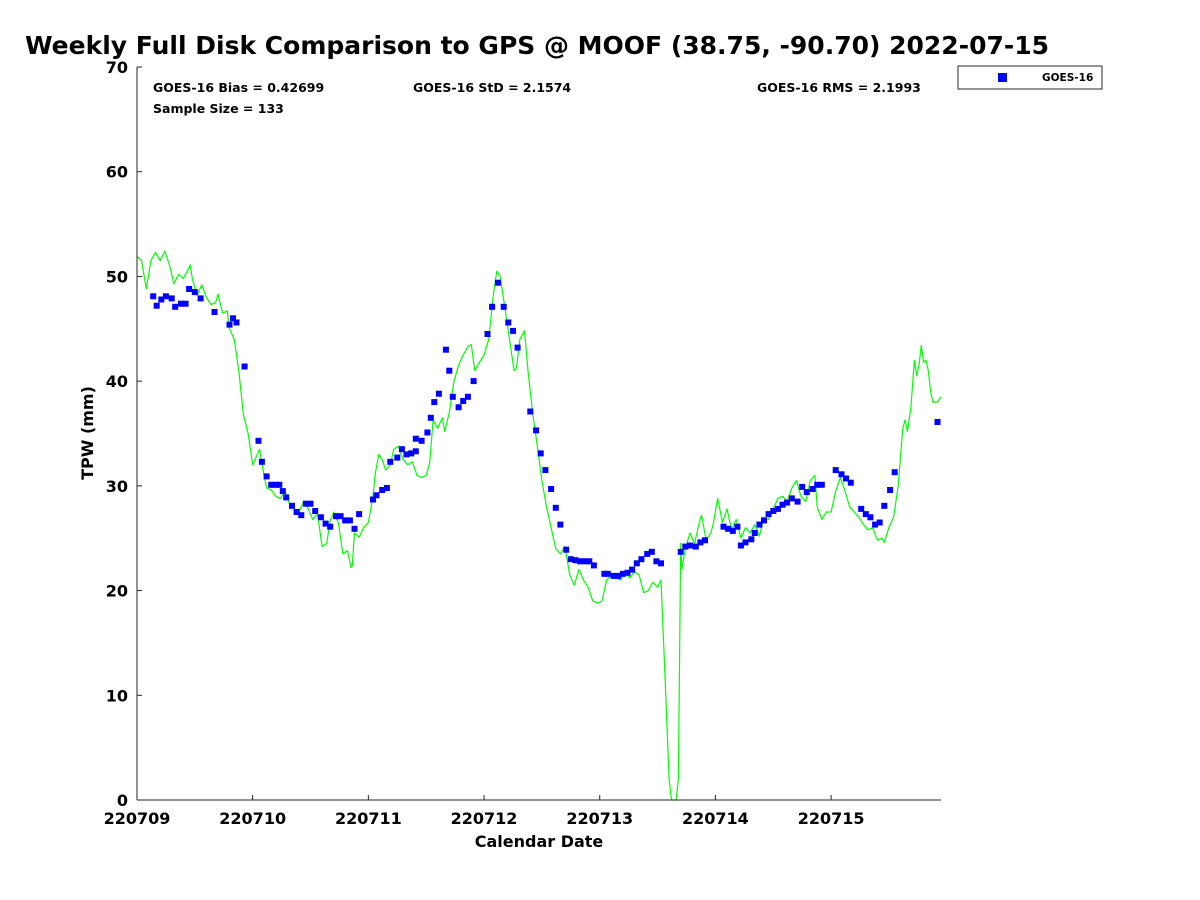  Describe the element at coordinates (238, 87) in the screenshot. I see `bias-stat: GOES-16 Bias = 0.42699` at that location.